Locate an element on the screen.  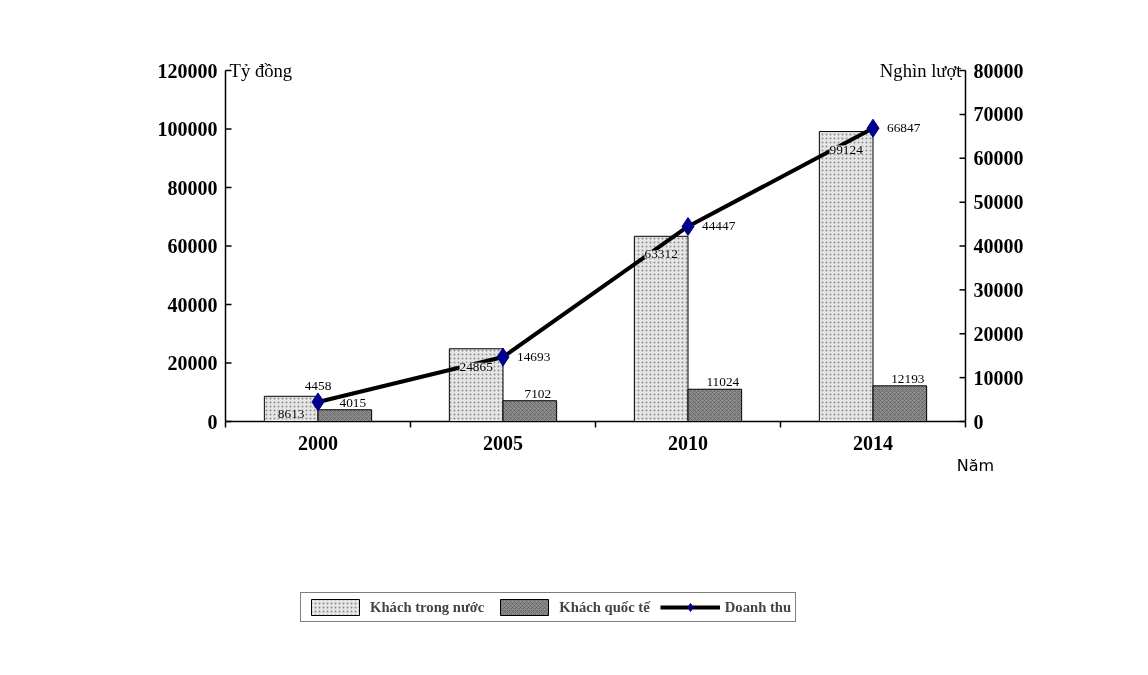
y-tick-label: 40000 is located at coordinates (192, 304).